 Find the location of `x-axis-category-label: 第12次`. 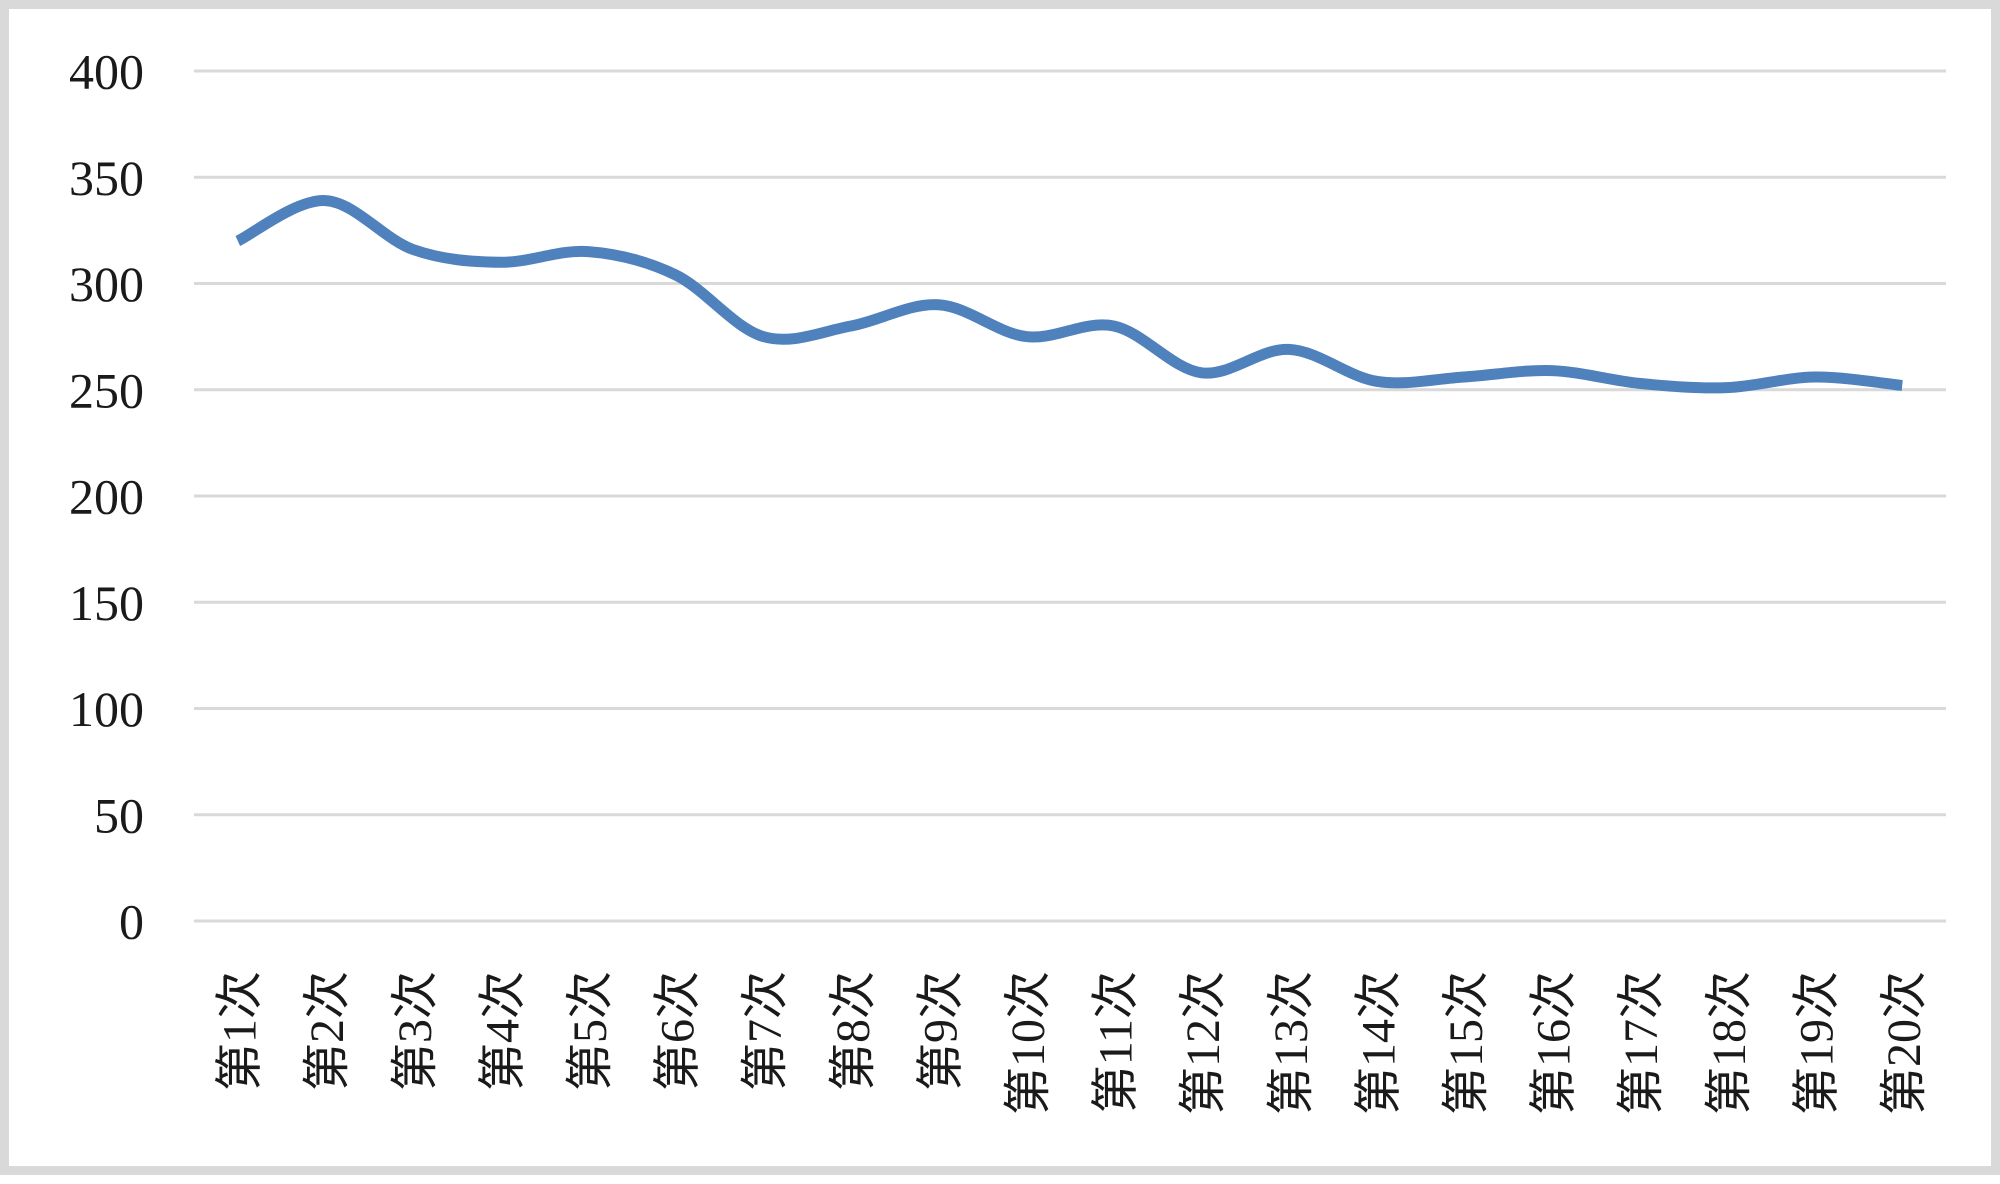

x-axis-category-label: 第12次 is located at coordinates (1203, 1043).